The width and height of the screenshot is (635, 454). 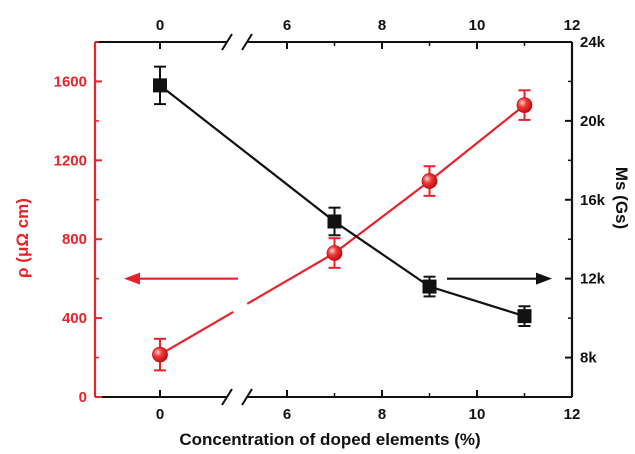 What do you see at coordinates (593, 121) in the screenshot?
I see `y-right-tick-label-3: 20k` at bounding box center [593, 121].